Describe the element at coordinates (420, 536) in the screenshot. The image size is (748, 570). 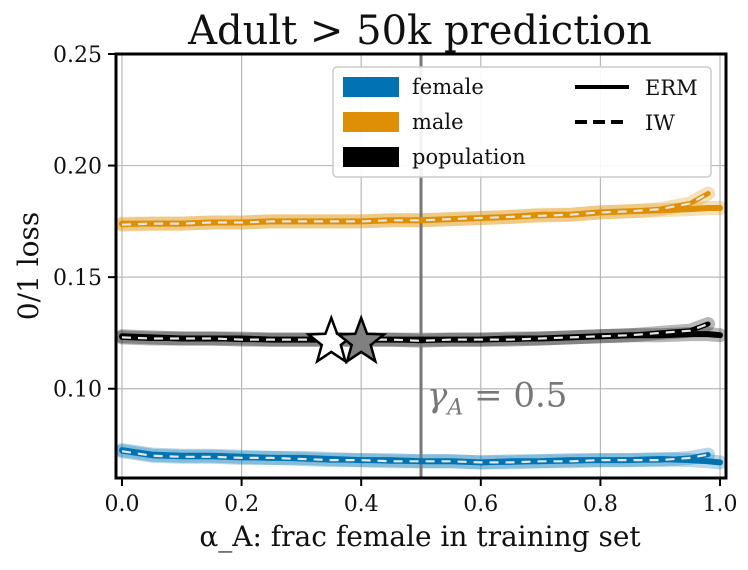
I see `x-axis-label: α_A: frac female in training set` at that location.